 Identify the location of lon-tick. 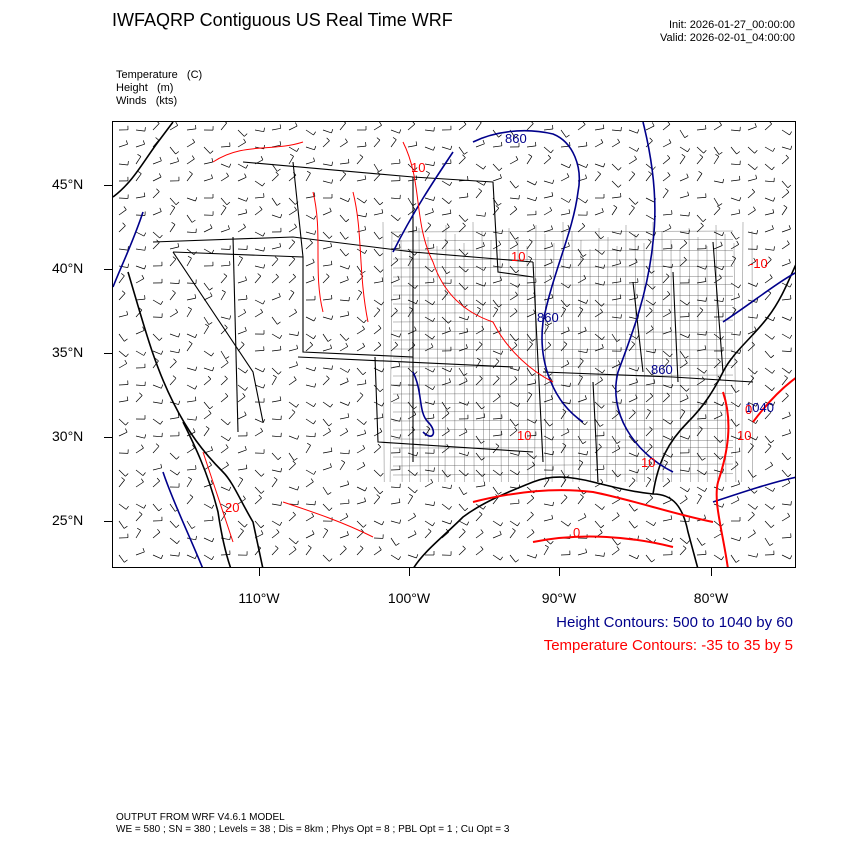
(259, 572).